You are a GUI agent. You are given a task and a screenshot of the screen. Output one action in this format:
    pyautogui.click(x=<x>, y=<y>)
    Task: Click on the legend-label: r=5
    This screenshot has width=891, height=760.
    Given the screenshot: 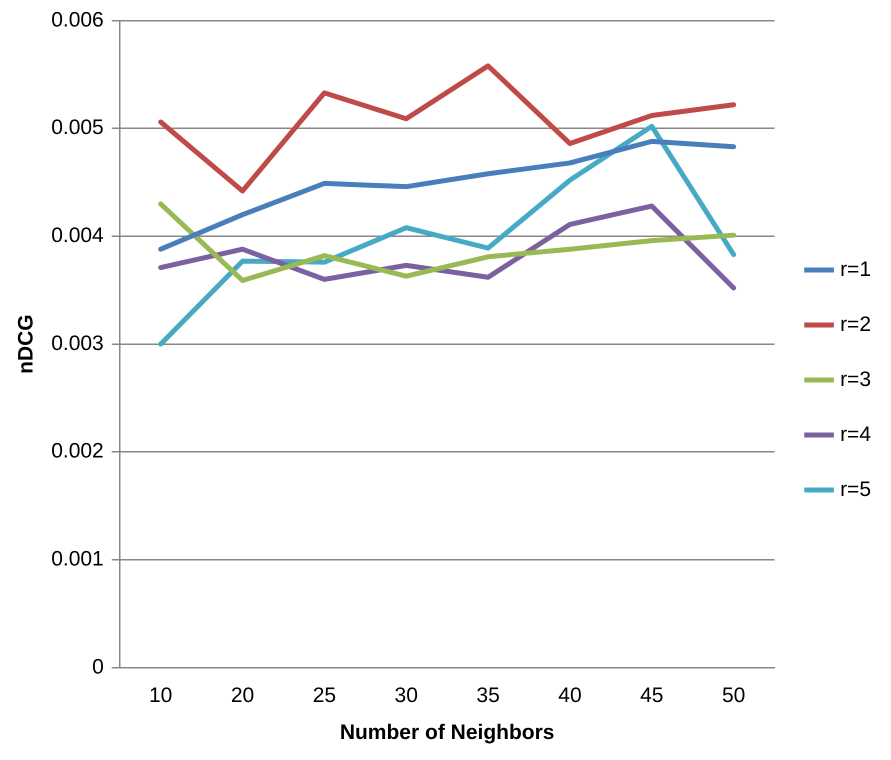 What is the action you would take?
    pyautogui.click(x=855, y=489)
    